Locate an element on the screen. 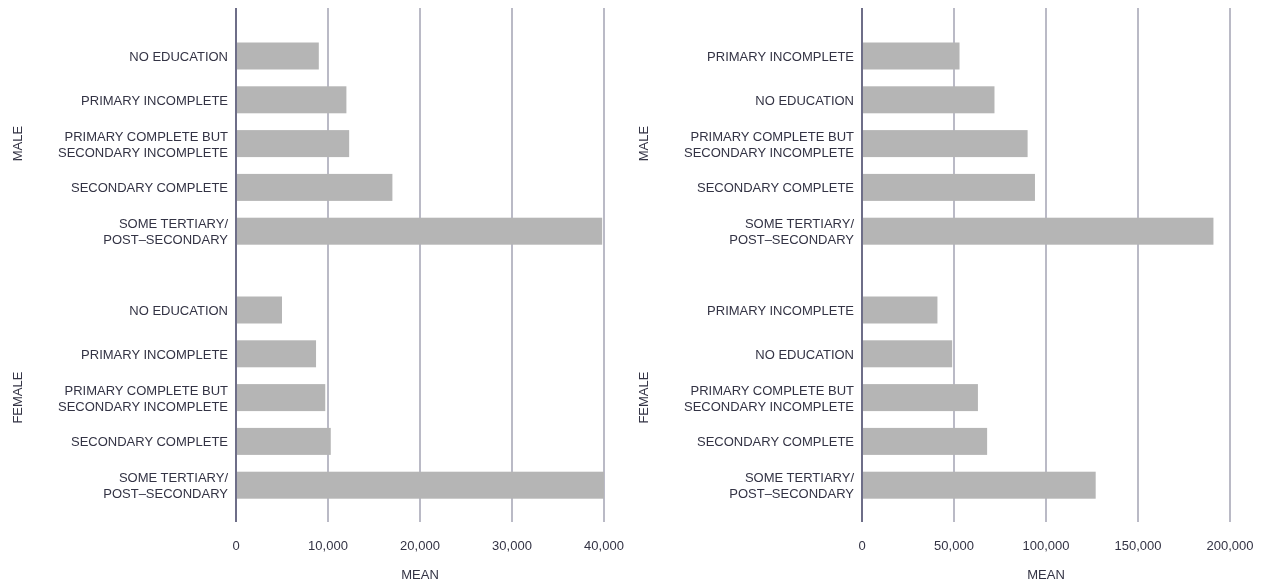 The width and height of the screenshot is (1262, 582). x-tick-label: 50,000 is located at coordinates (954, 545).